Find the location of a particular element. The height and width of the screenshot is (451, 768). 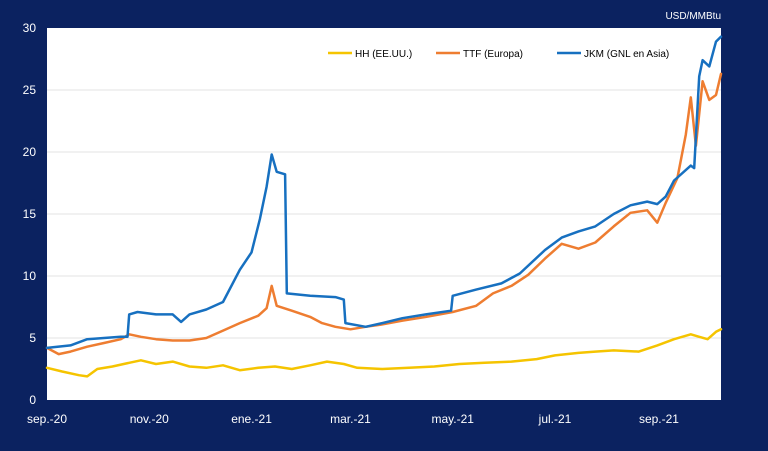

unit-label: USD/MMBtu is located at coordinates (693, 16).